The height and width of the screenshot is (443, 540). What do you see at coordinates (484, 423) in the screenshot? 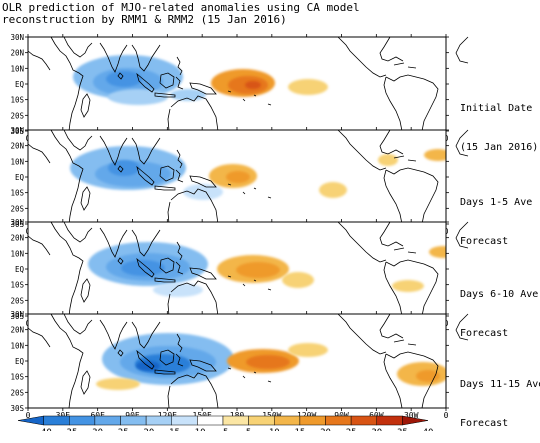
I see `panel-4-label-line2: Forecast` at bounding box center [484, 423].